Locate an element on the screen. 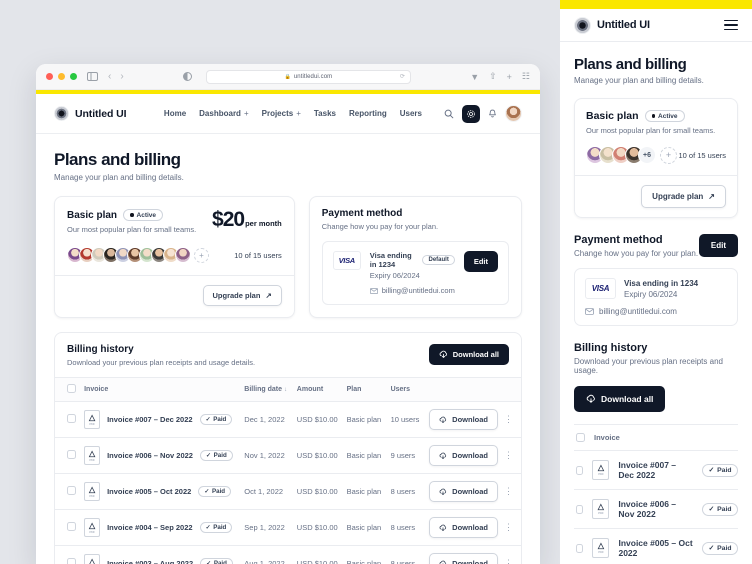 The width and height of the screenshot is (752, 564). plan-cell: Basic plan is located at coordinates (364, 527).